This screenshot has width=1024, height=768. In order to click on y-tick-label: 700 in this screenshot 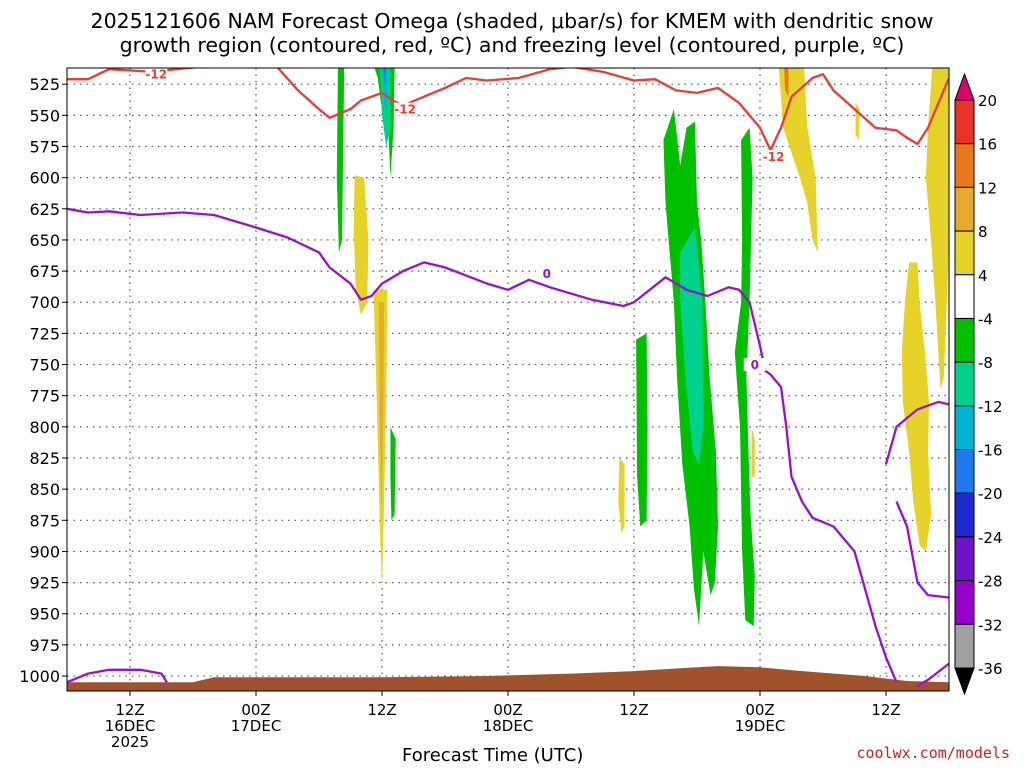, I will do `click(44, 302)`.